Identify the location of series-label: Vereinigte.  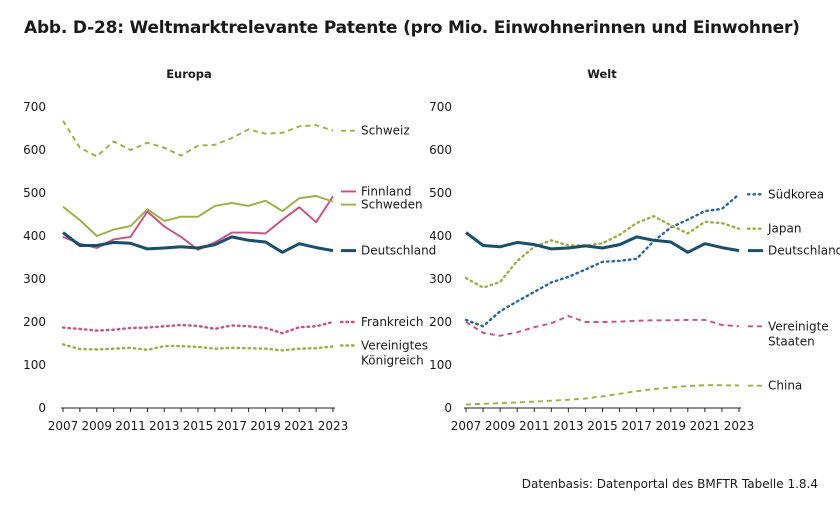
(798, 326).